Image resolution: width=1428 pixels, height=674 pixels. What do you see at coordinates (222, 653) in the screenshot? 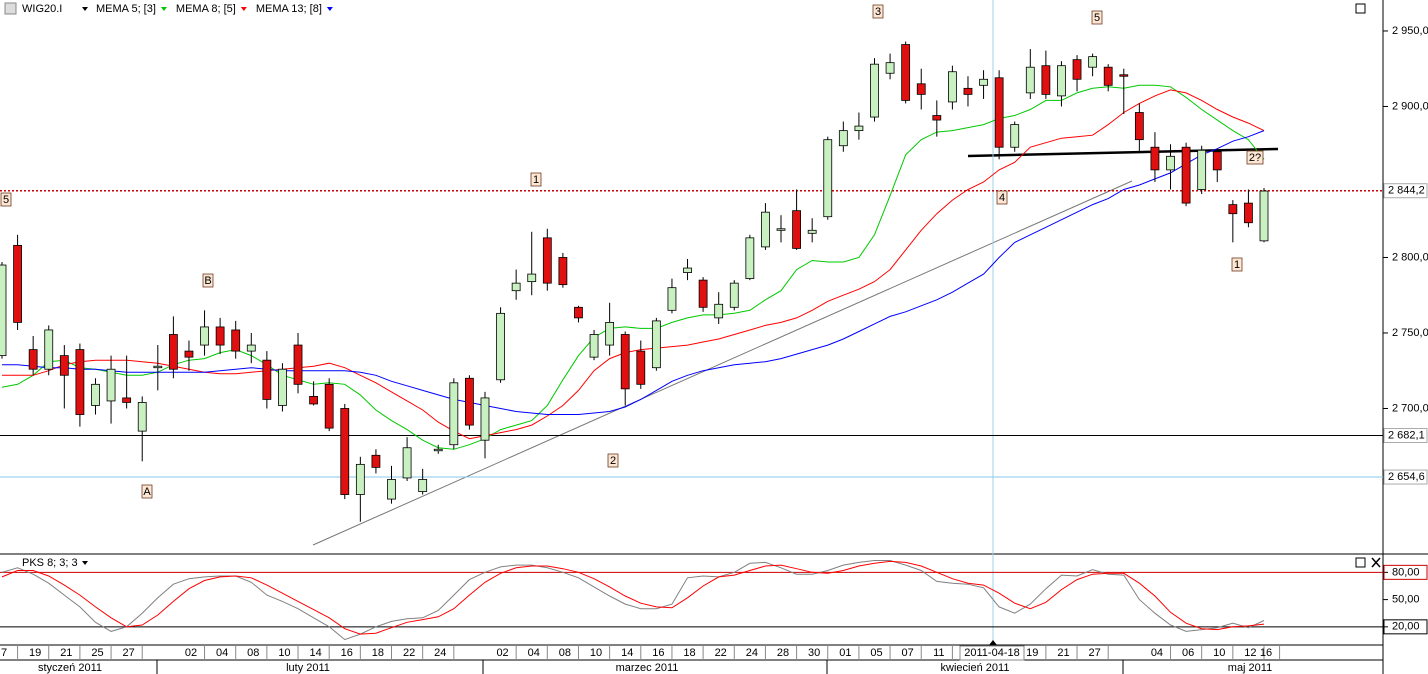
I see `x-tick-label: 04` at bounding box center [222, 653].